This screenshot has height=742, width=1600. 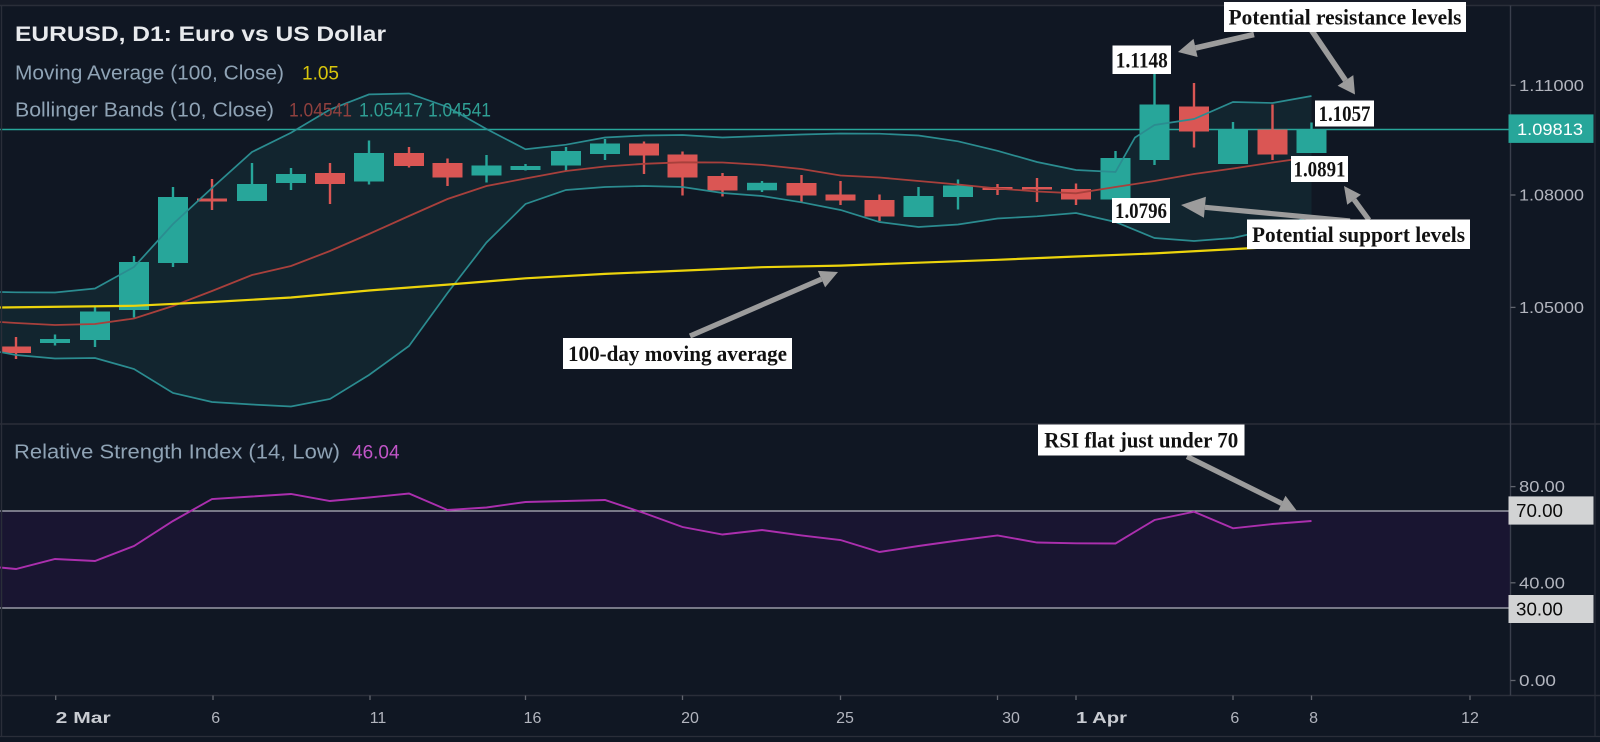 What do you see at coordinates (1345, 113) in the screenshot?
I see `svg-text: 1.1057` at bounding box center [1345, 113].